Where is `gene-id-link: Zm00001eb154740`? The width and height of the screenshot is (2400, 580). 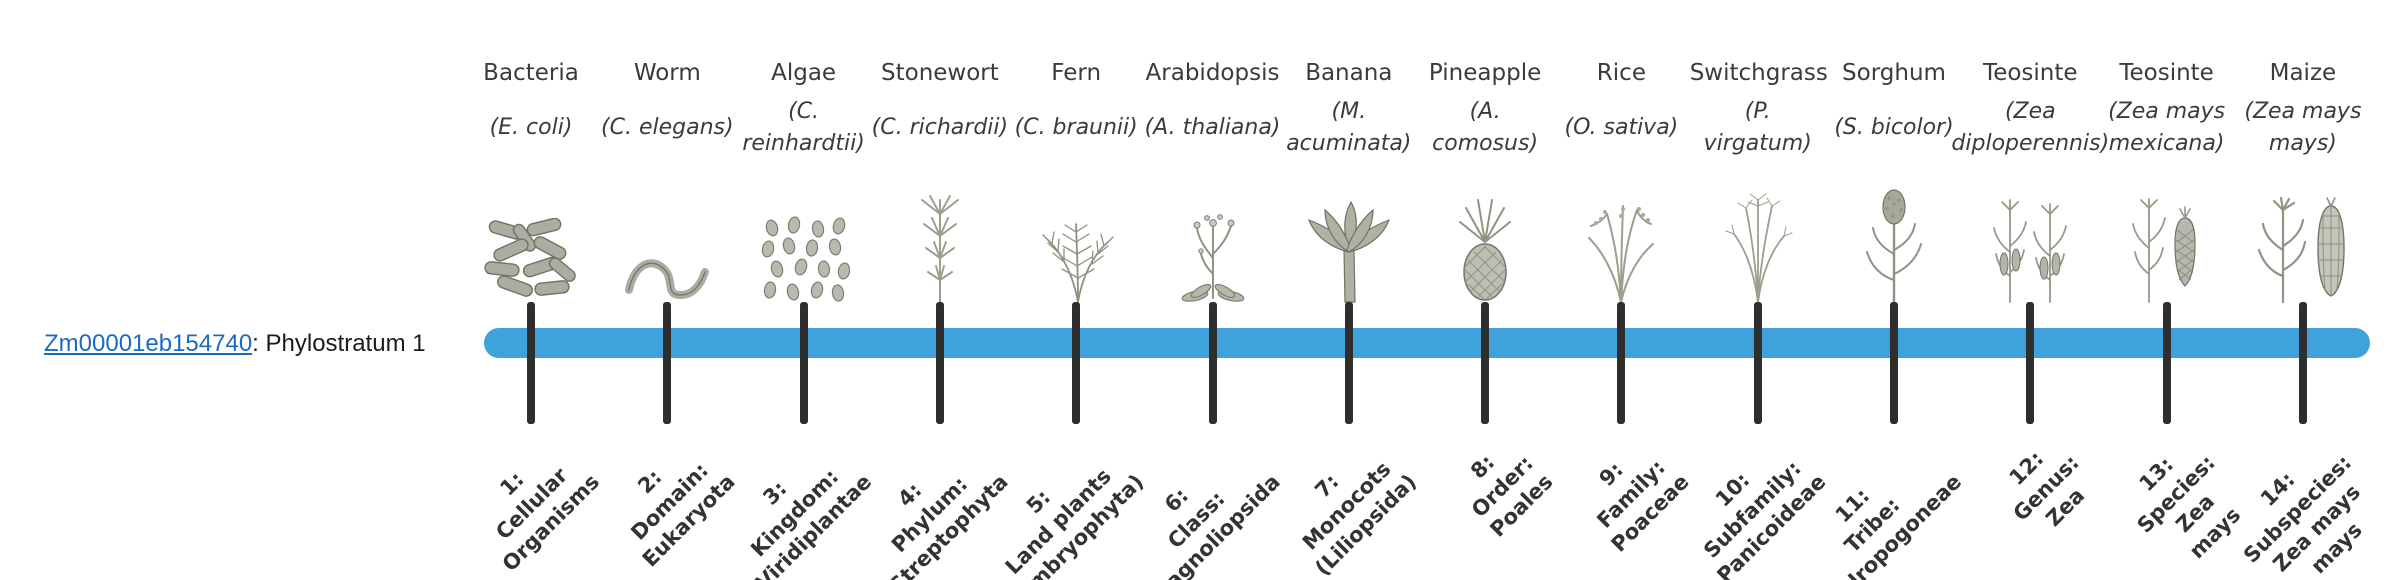 gene-id-link: Zm00001eb154740 is located at coordinates (148, 343).